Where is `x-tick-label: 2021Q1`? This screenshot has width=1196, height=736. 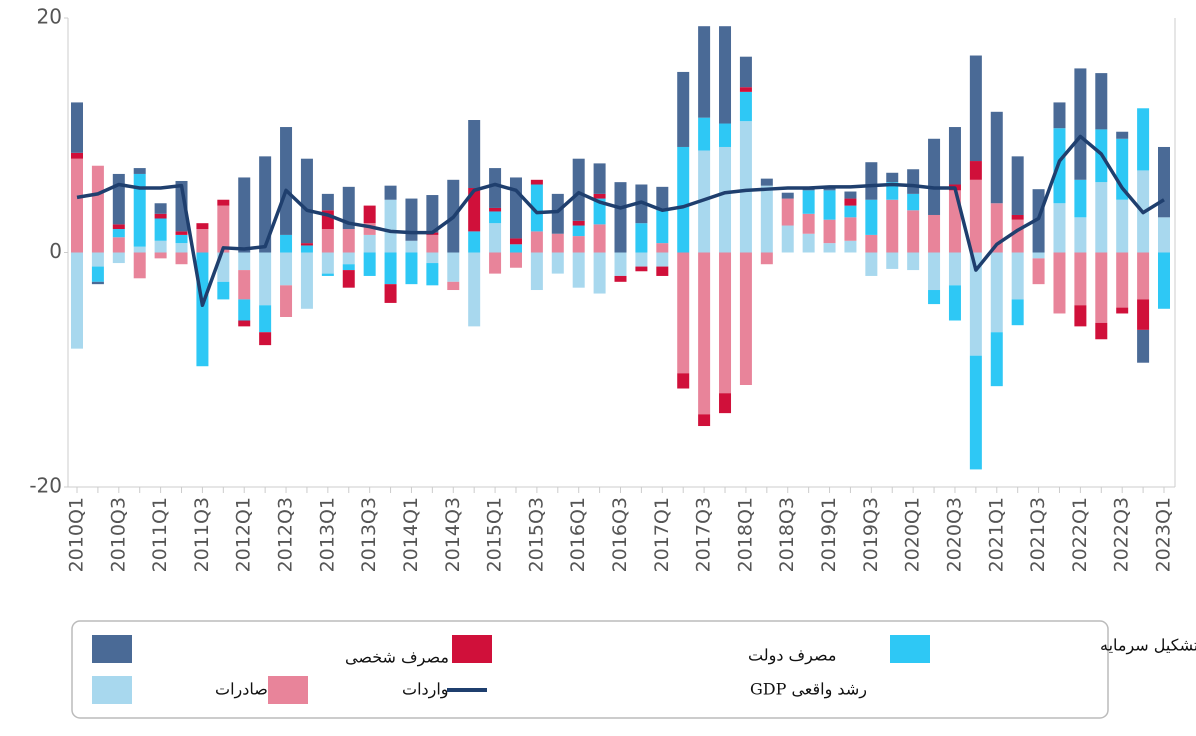 x-tick-label: 2021Q1 is located at coordinates (996, 534).